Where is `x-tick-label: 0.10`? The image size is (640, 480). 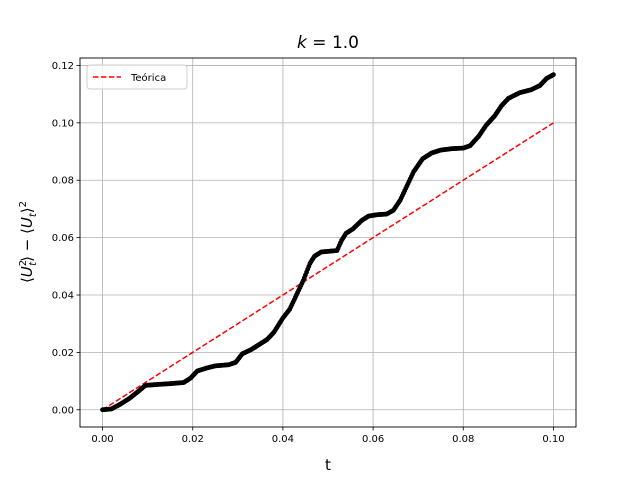
x-tick-label: 0.10 is located at coordinates (553, 439).